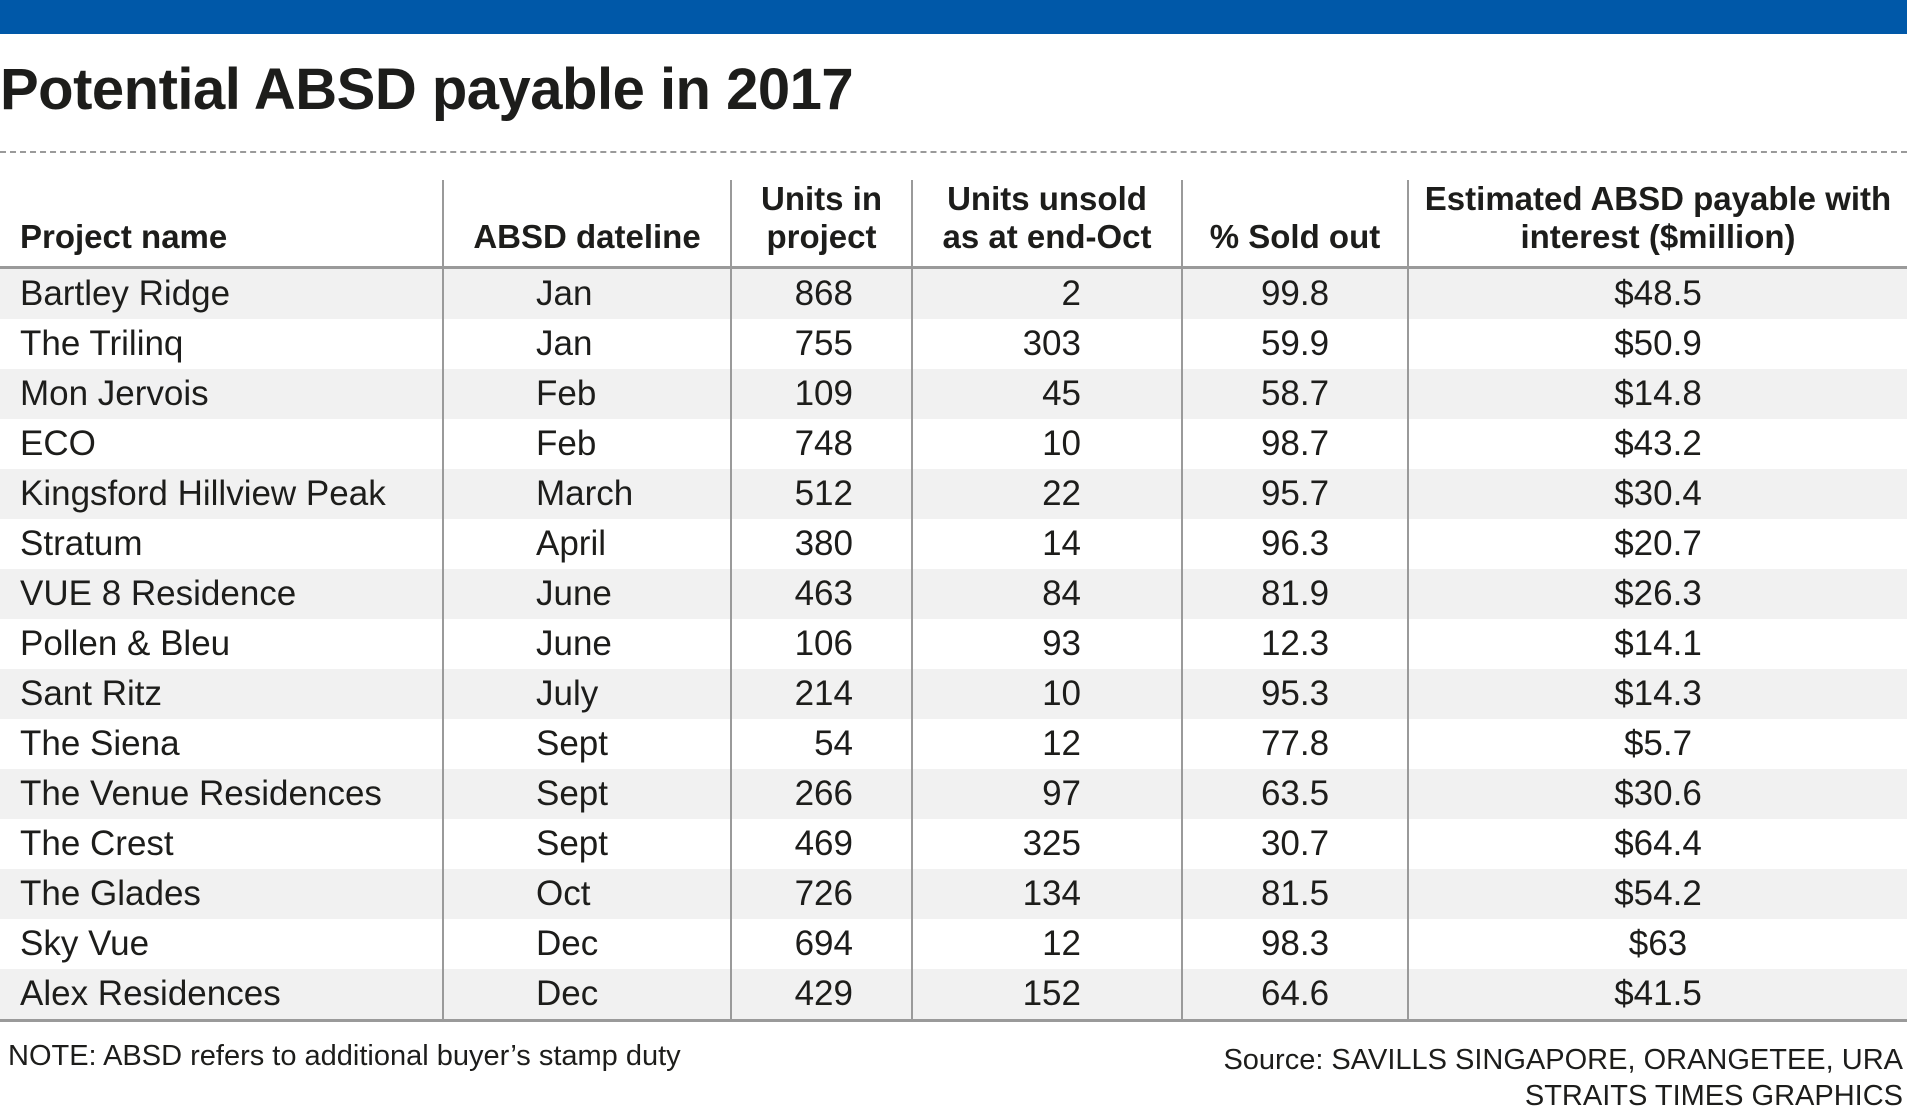 The height and width of the screenshot is (1115, 1907). I want to click on page-title: Potential ABSD payable in 2017, so click(427, 89).